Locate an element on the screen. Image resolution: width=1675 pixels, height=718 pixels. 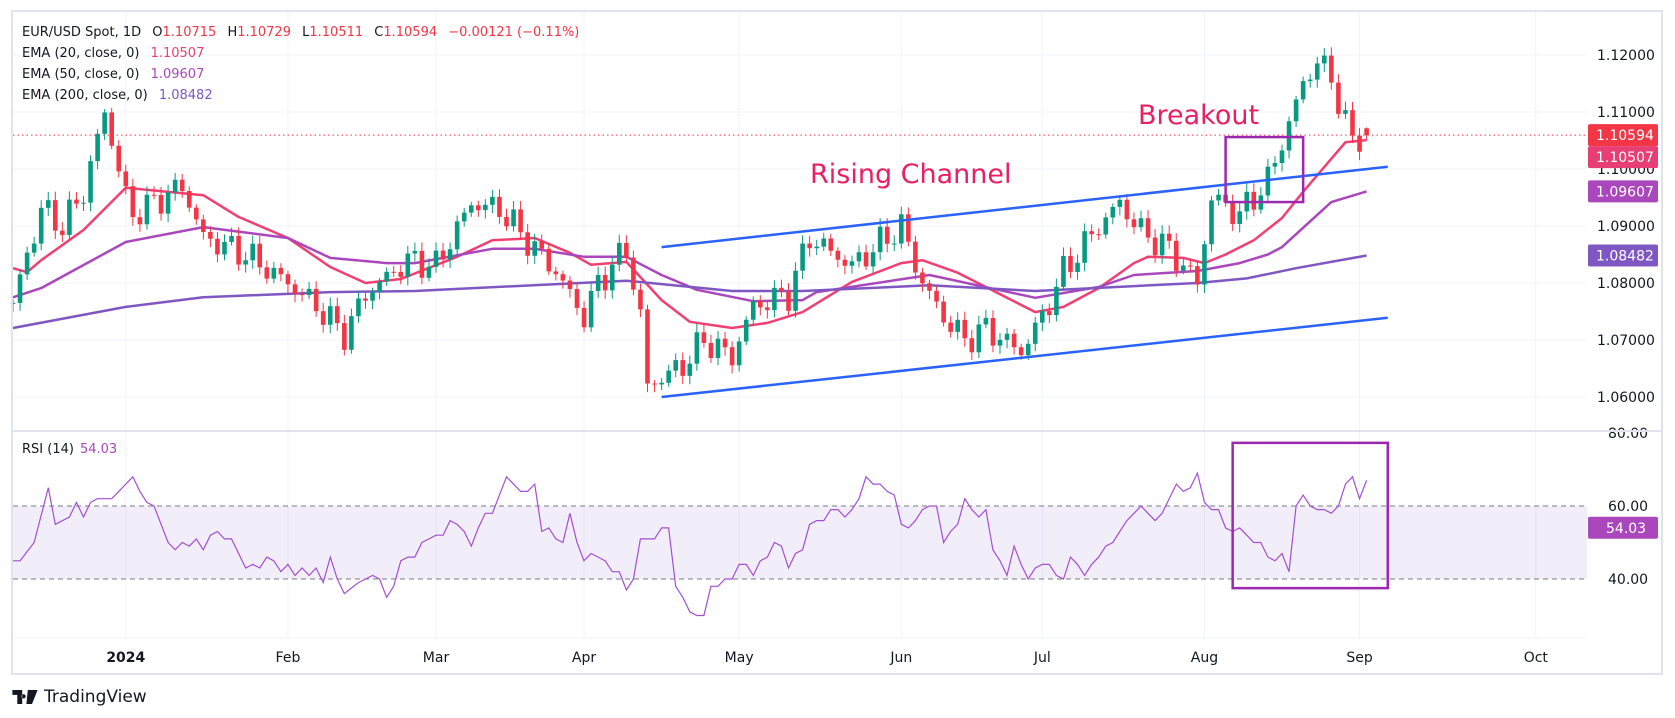
price-axis-label: 1.11000 is located at coordinates (1626, 113).